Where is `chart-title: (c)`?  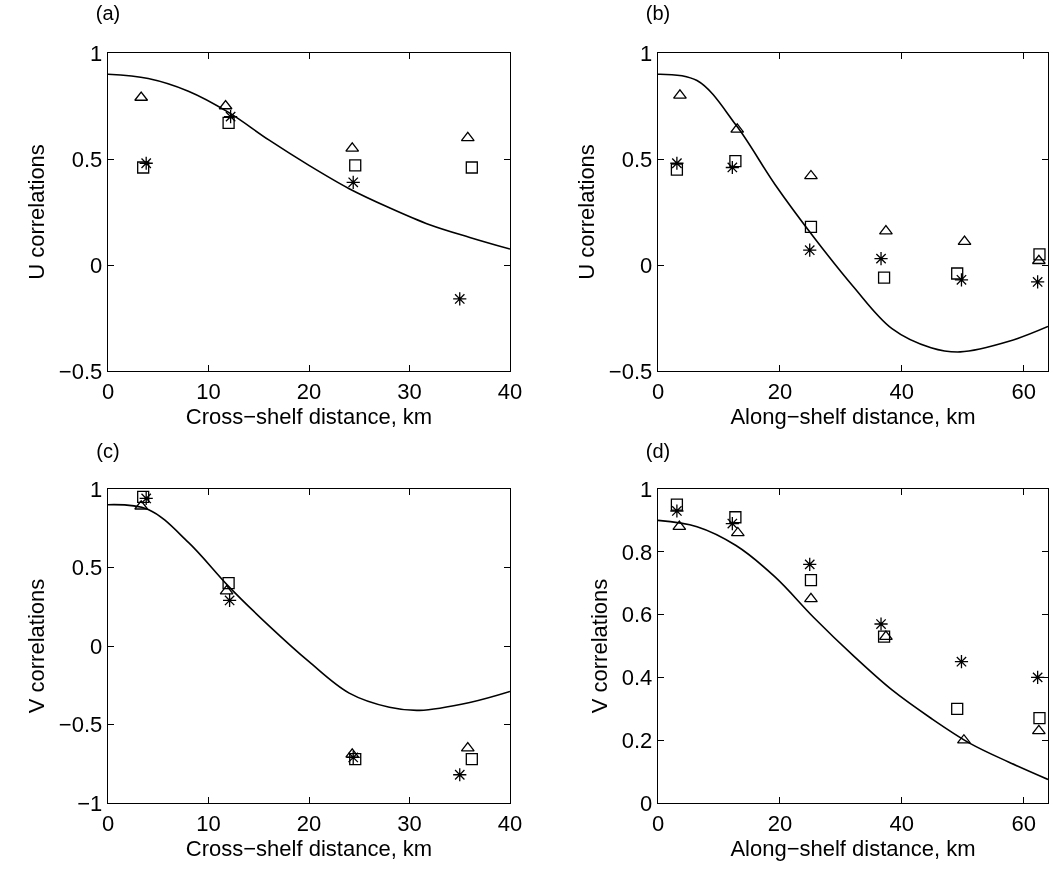
chart-title: (c) is located at coordinates (108, 451).